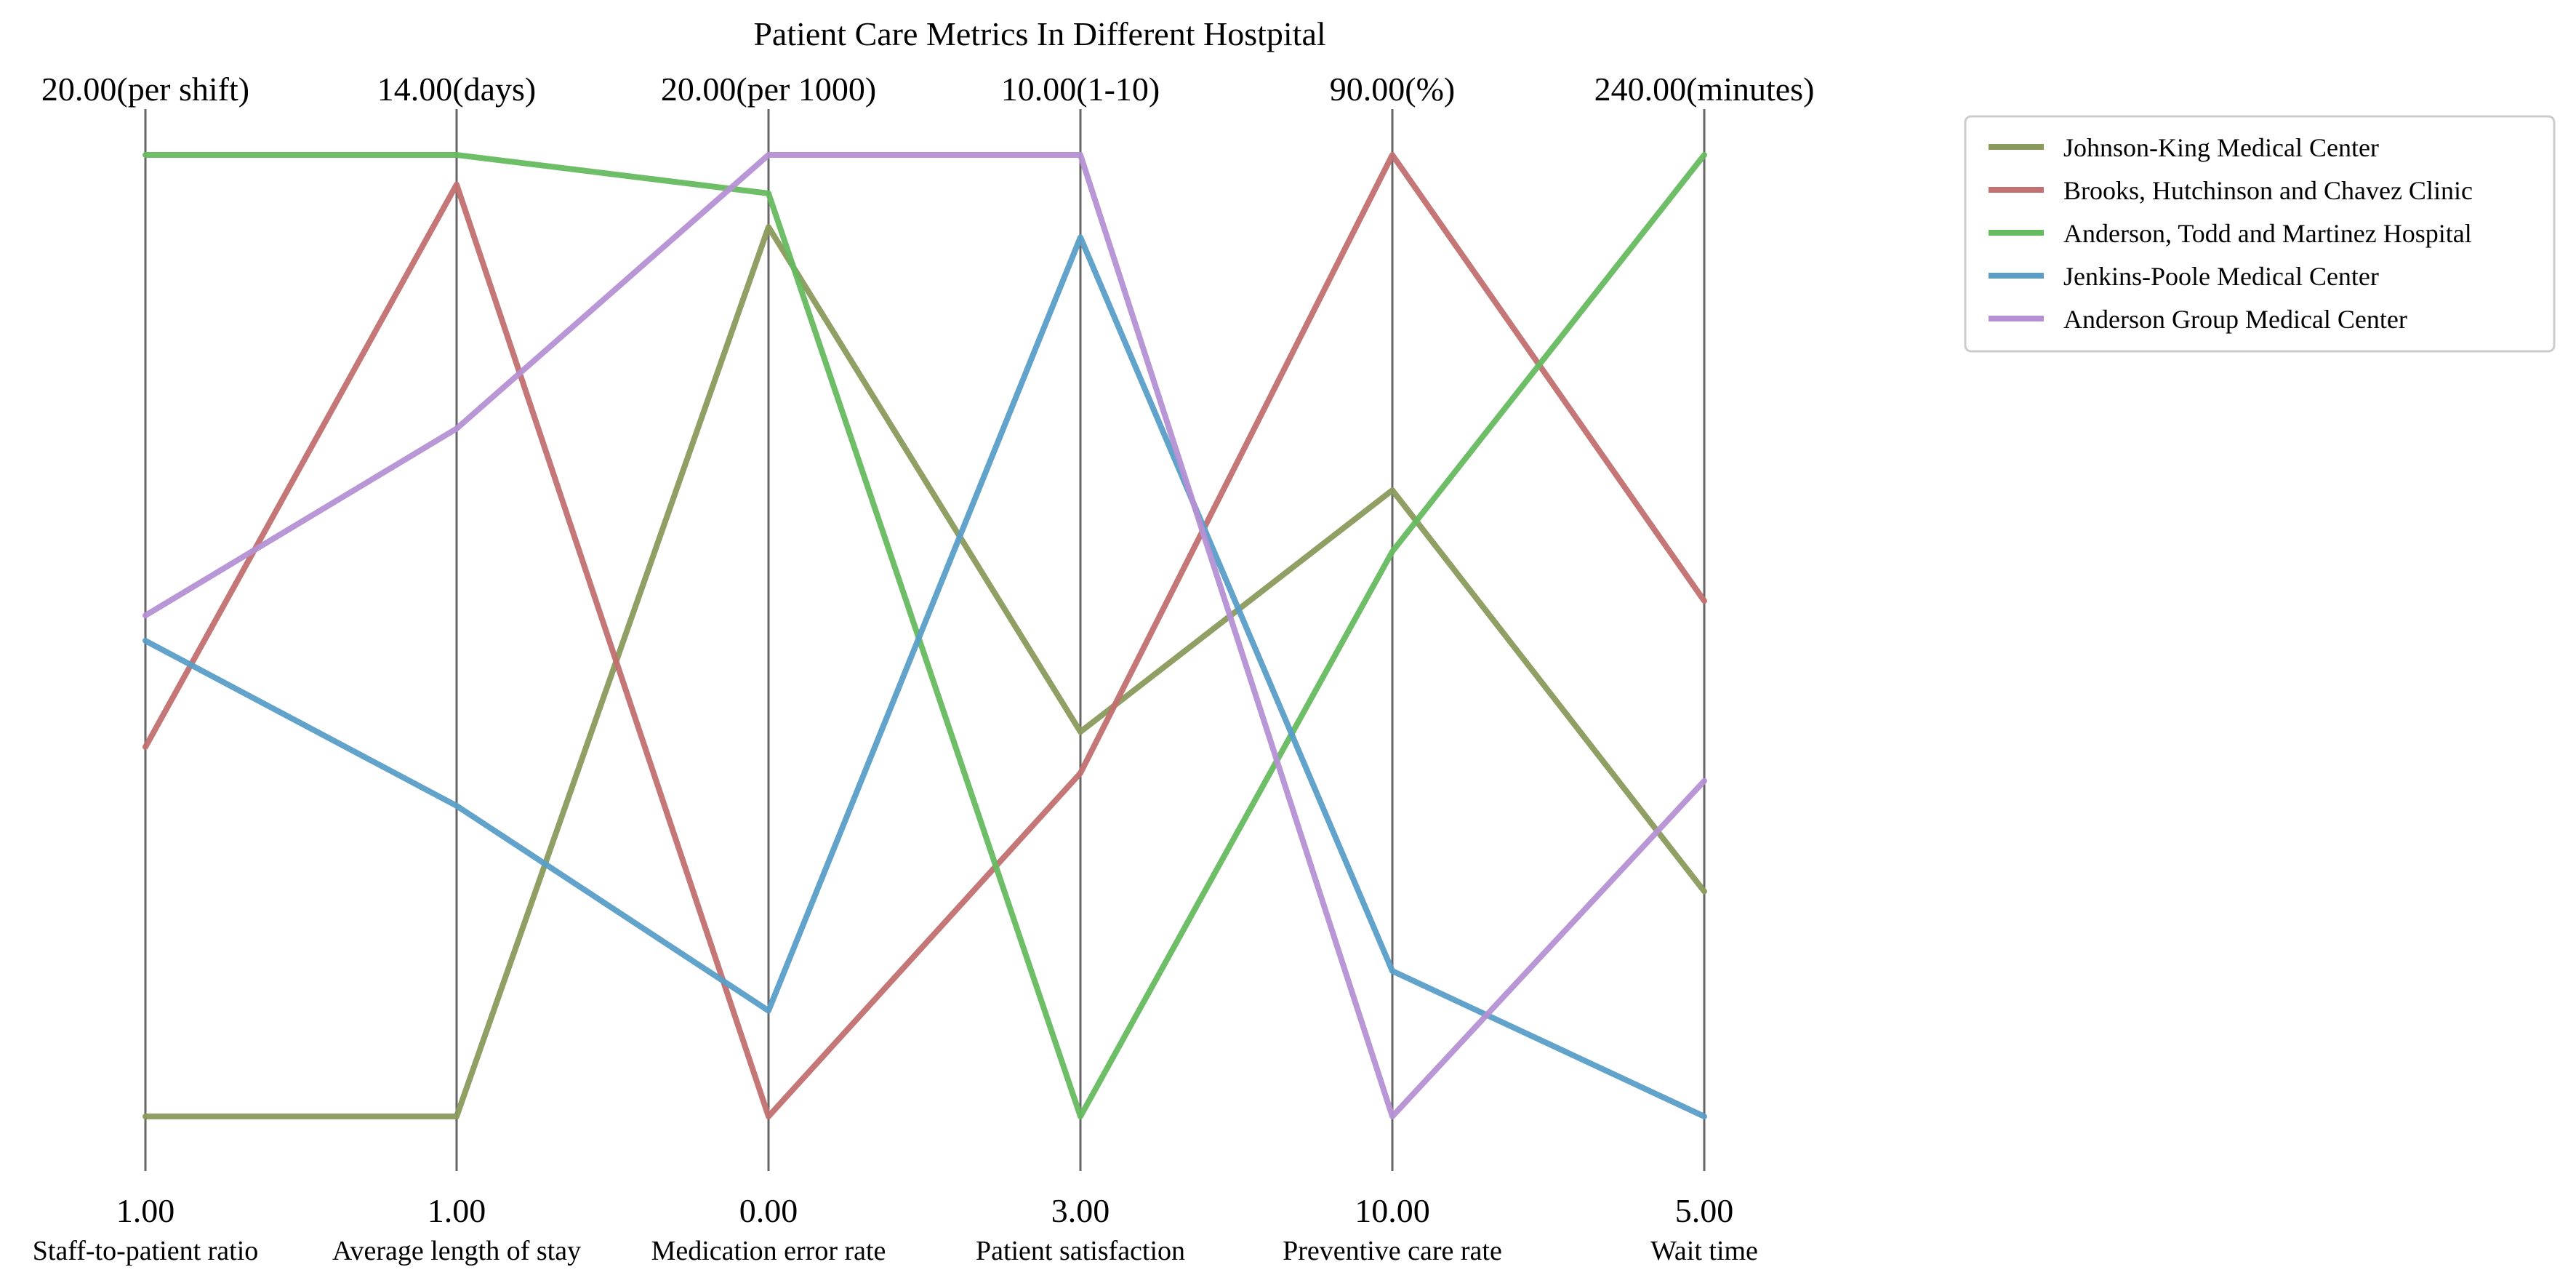 Image resolution: width=2576 pixels, height=1283 pixels. What do you see at coordinates (2235, 320) in the screenshot?
I see `legend-label-anderson-group-medical-center: Anderson Group Medical Center` at bounding box center [2235, 320].